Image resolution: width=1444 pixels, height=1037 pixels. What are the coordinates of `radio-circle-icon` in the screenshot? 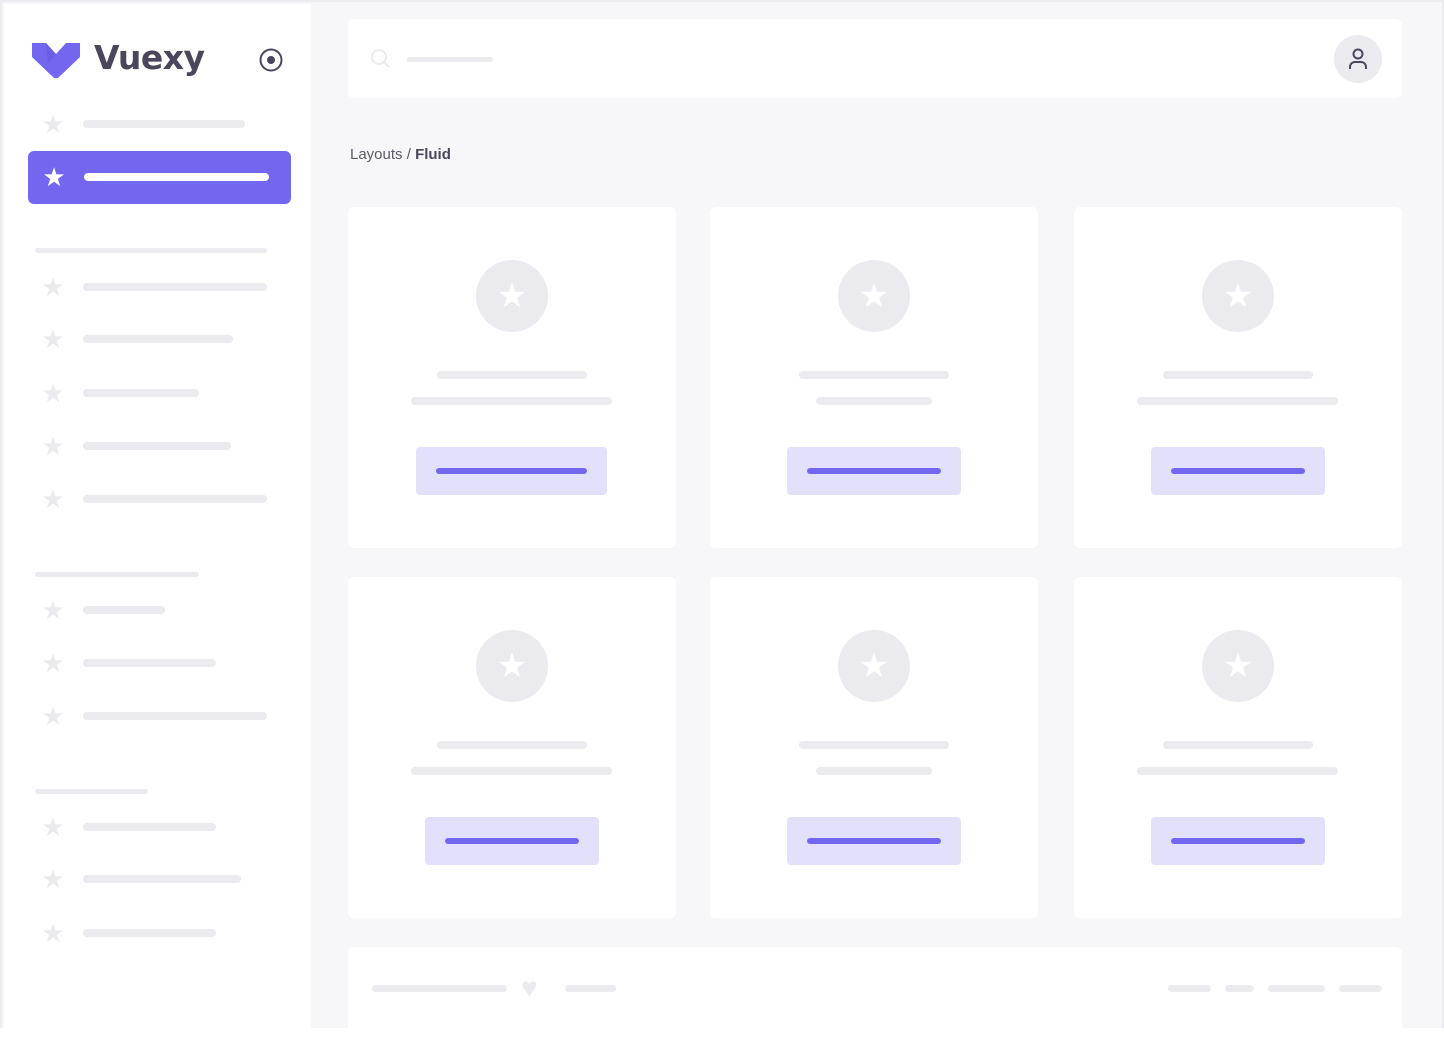 It's located at (271, 60).